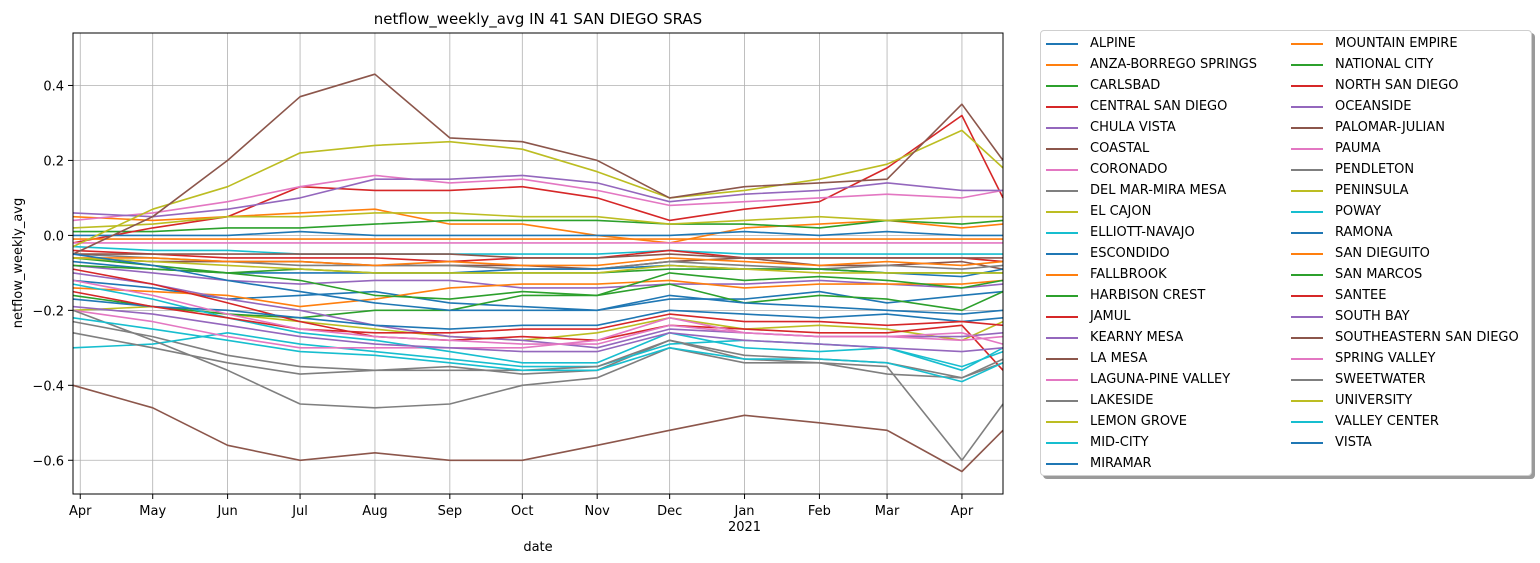 The width and height of the screenshot is (1540, 563). I want to click on series-line-la-mesa, so click(538, 256).